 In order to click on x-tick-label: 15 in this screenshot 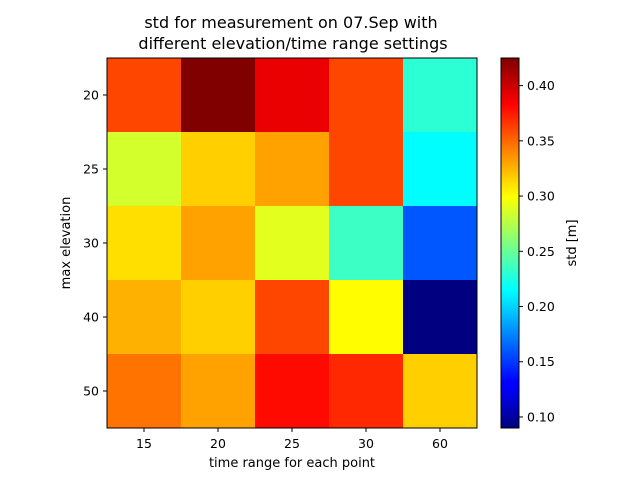, I will do `click(144, 443)`.